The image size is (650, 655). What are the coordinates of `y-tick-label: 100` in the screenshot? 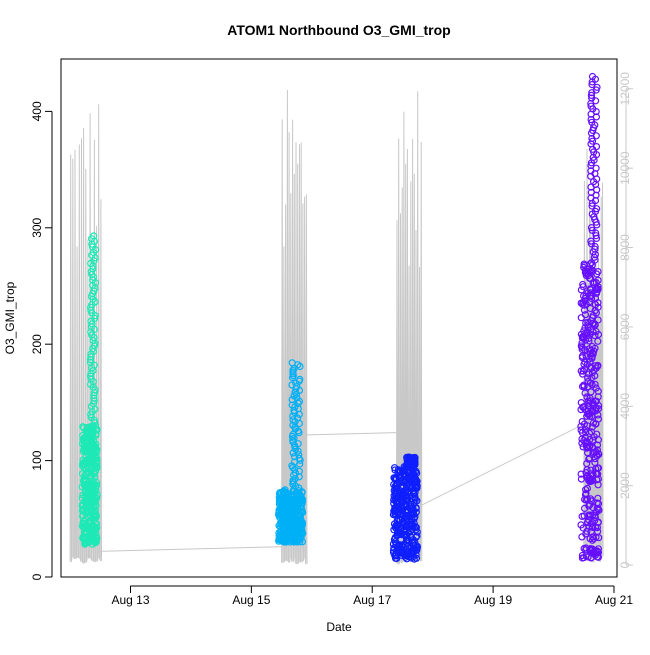 It's located at (37, 460).